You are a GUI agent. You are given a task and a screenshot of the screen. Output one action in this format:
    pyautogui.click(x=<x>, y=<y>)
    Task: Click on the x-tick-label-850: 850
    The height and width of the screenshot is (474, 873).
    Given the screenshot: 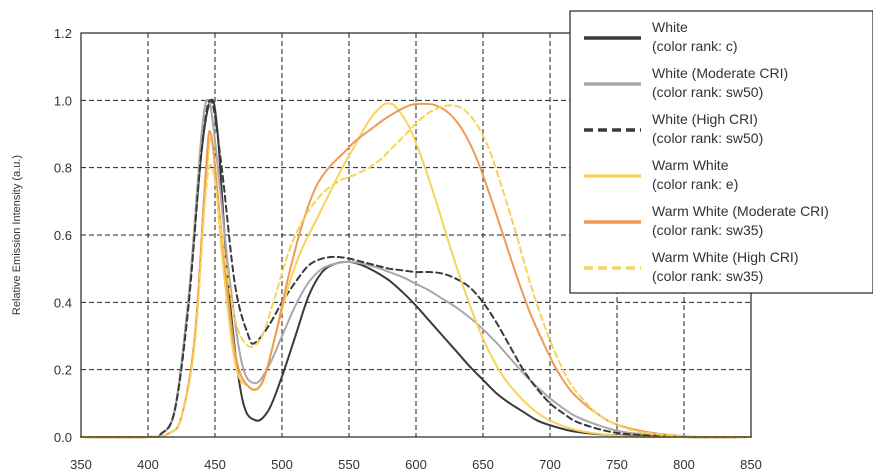 What is the action you would take?
    pyautogui.click(x=751, y=464)
    